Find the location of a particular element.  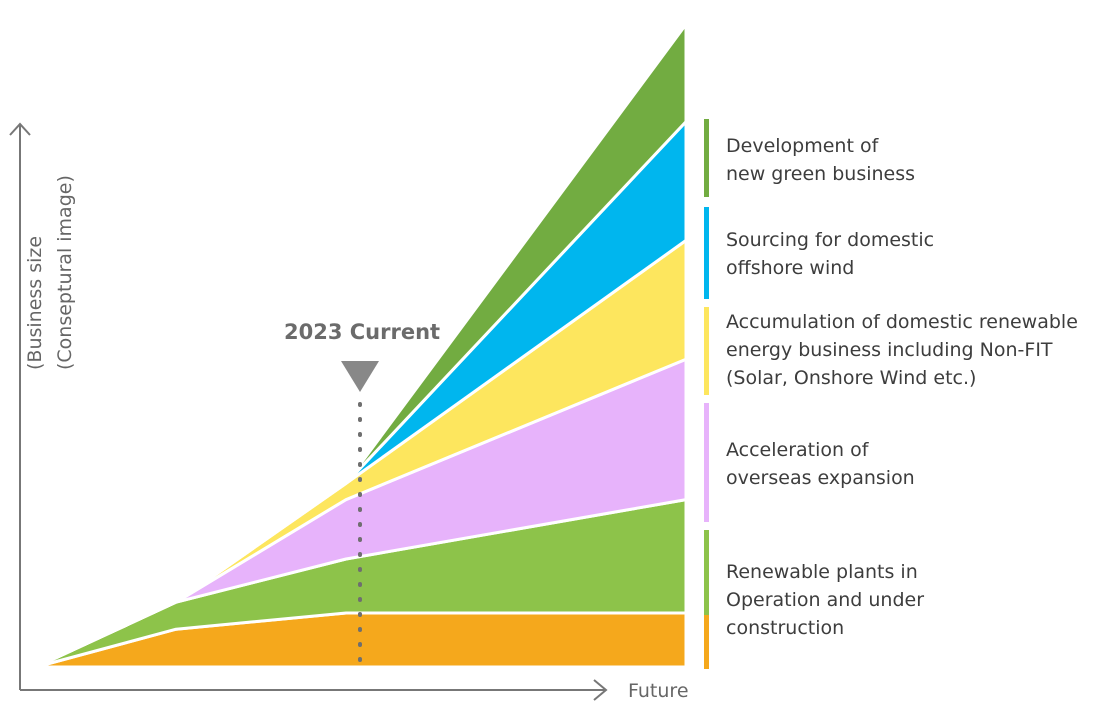

legend-text-line: Accumulation of domestic renewable is located at coordinates (902, 322).